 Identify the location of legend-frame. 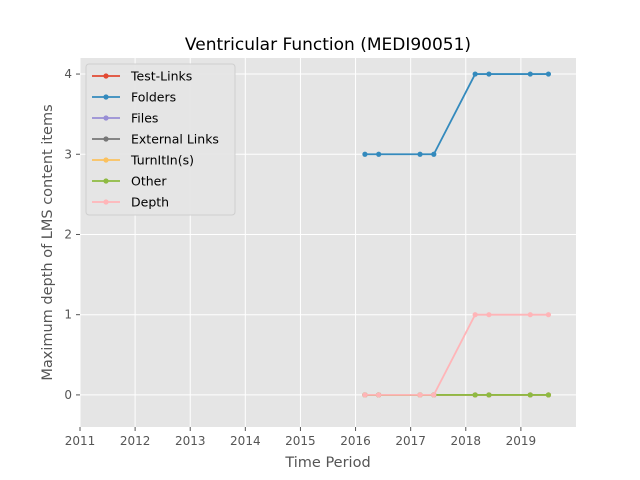
(160, 139).